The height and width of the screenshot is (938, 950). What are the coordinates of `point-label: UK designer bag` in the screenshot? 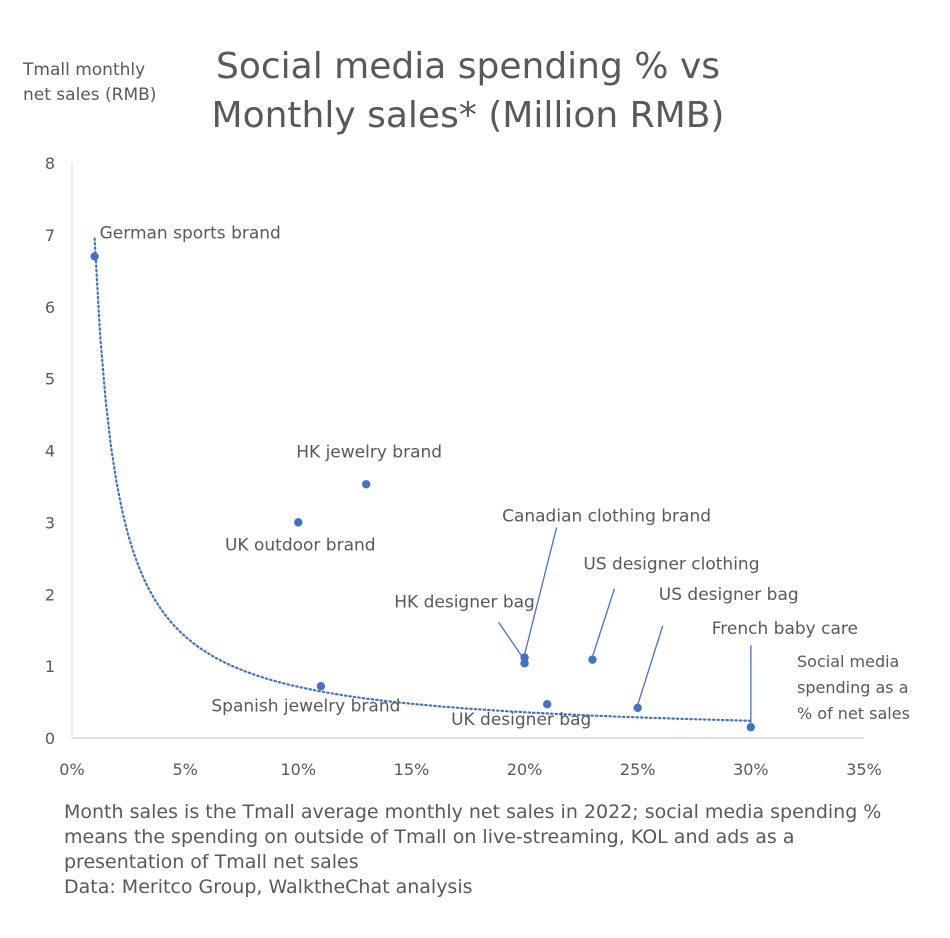 It's located at (521, 720).